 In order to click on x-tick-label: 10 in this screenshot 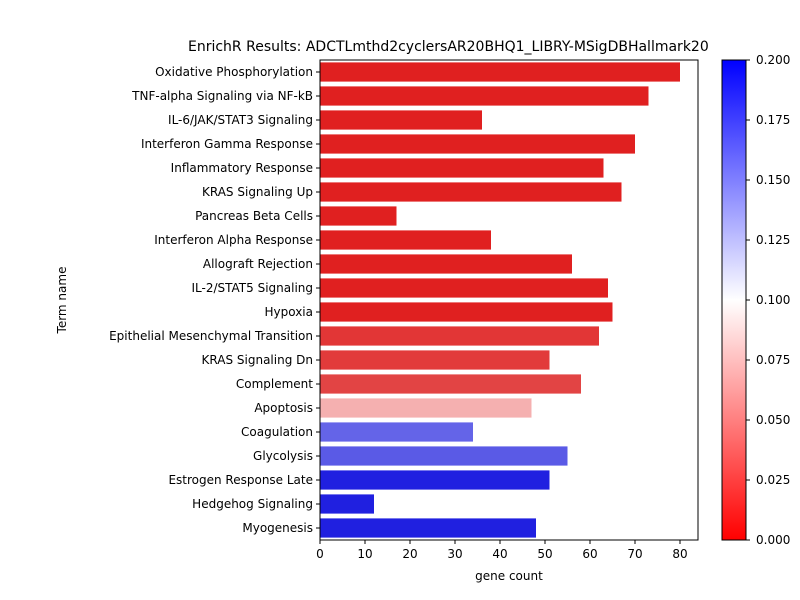, I will do `click(364, 554)`.